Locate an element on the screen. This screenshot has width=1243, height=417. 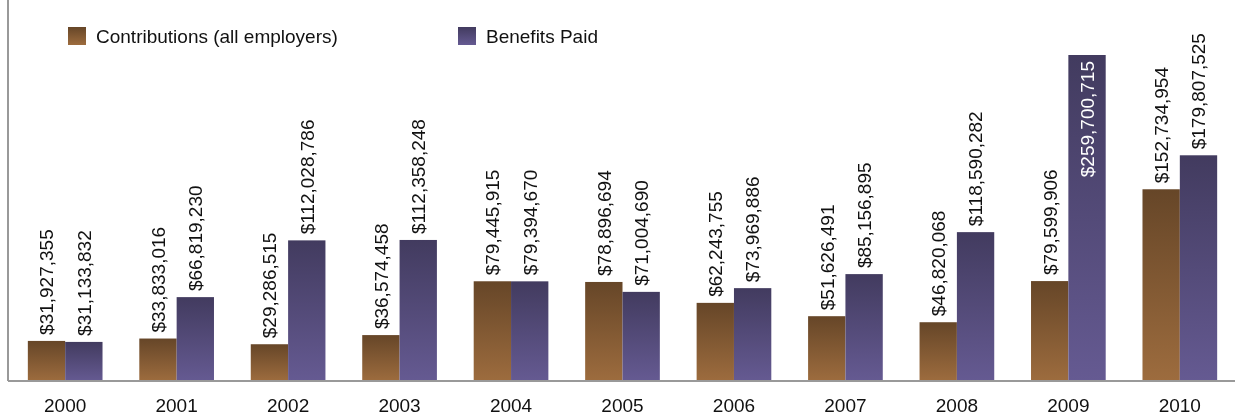
x-tick-label: 2003 is located at coordinates (399, 405).